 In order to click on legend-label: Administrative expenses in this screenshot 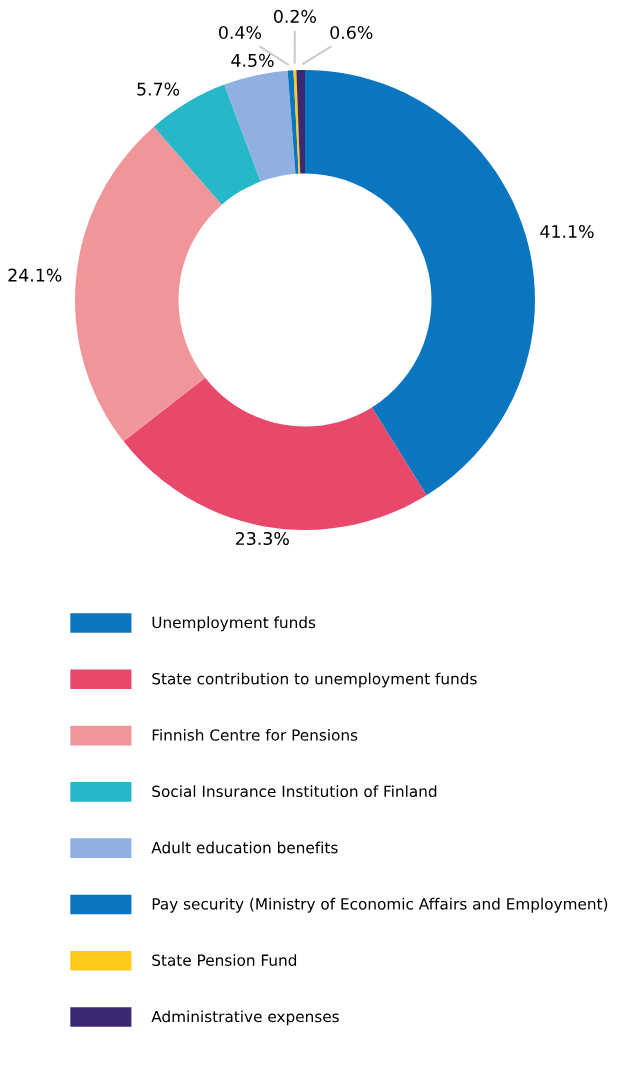, I will do `click(245, 1018)`.